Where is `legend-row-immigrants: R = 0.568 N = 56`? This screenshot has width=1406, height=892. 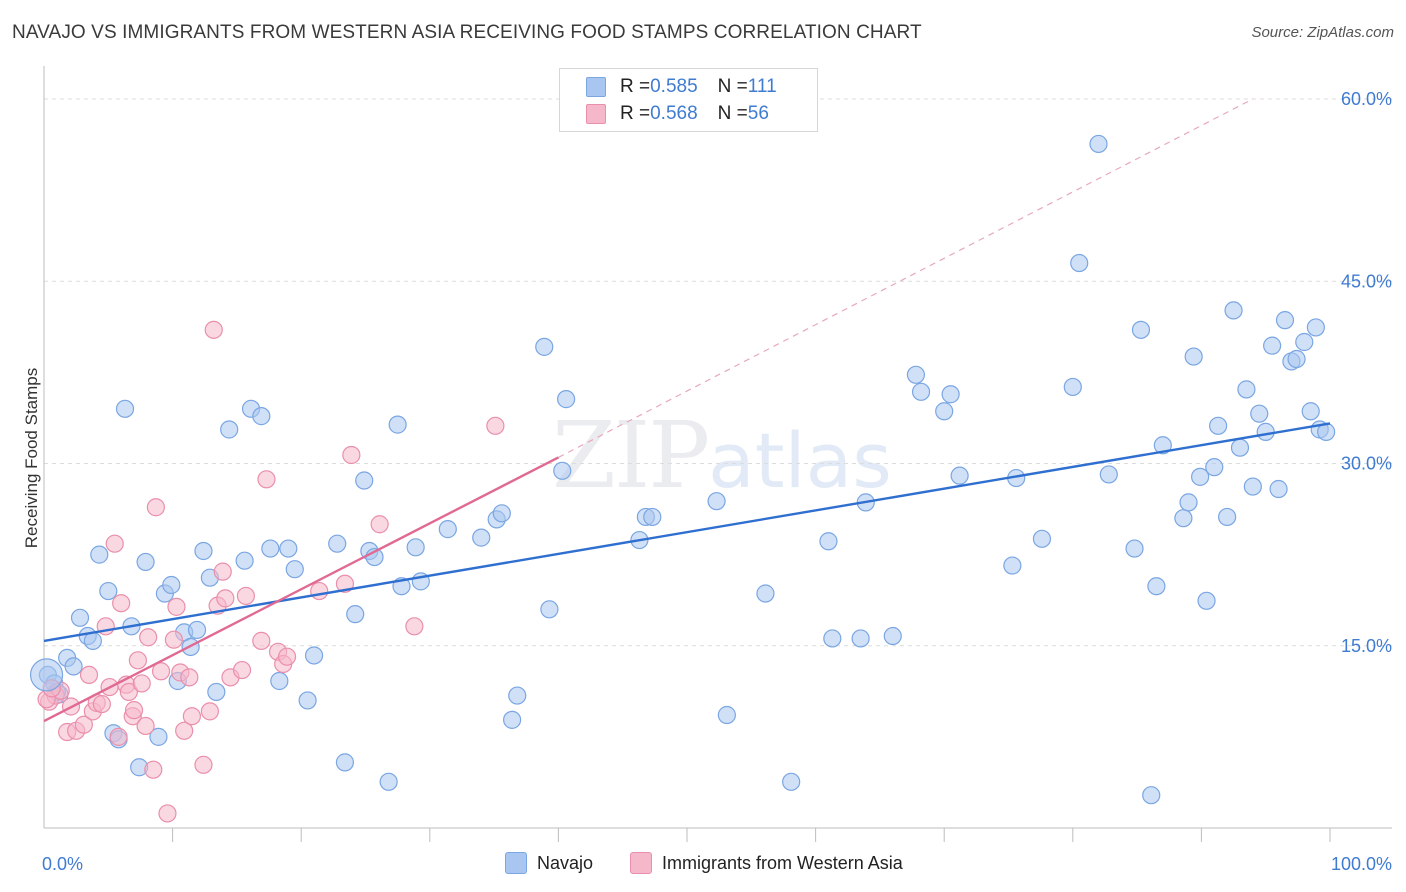 legend-row-immigrants: R = 0.568 N = 56 is located at coordinates (677, 114).